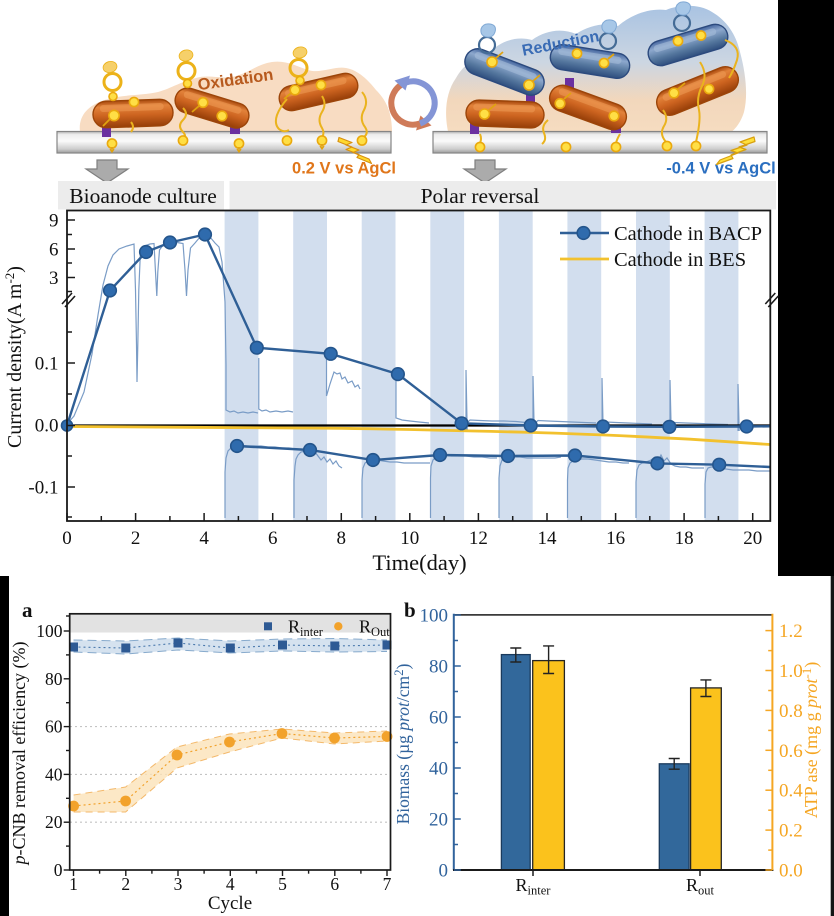 This screenshot has height=916, width=834. What do you see at coordinates (478, 538) in the screenshot?
I see `svg-text: 12` at bounding box center [478, 538].